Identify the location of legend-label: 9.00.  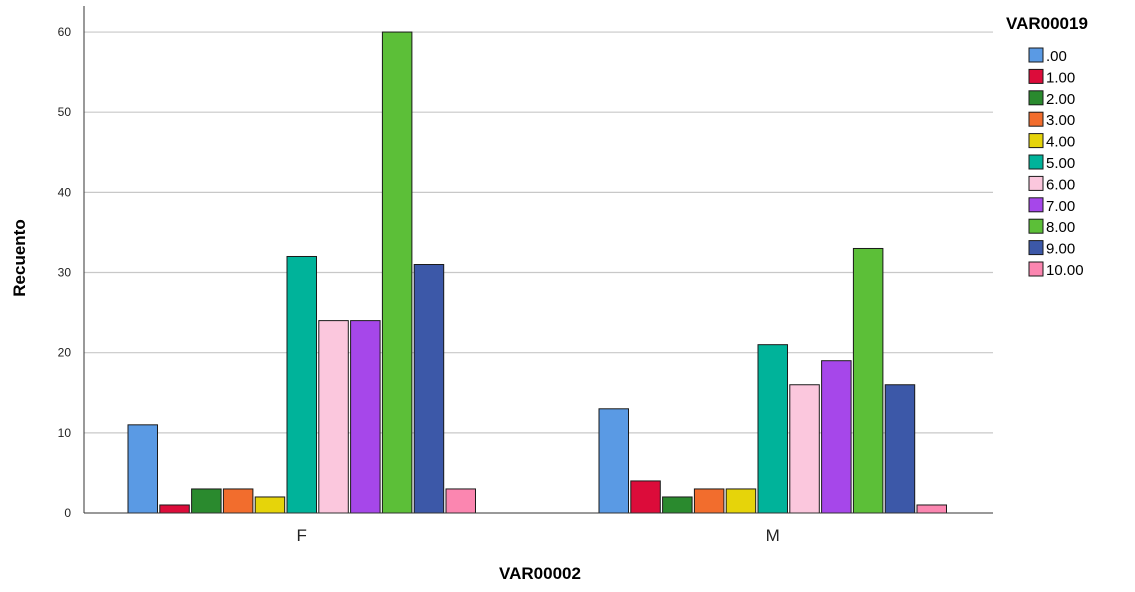
(1060, 249).